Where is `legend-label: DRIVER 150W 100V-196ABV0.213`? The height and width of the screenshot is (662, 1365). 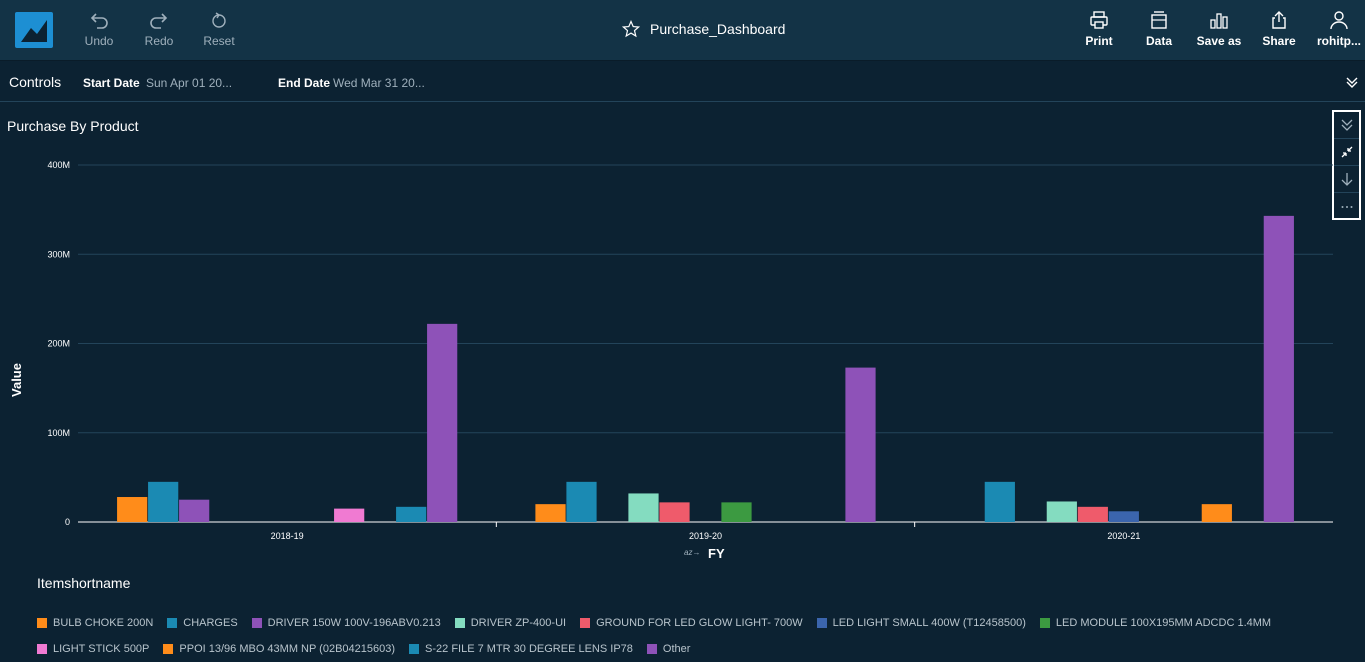
legend-label: DRIVER 150W 100V-196ABV0.213 is located at coordinates (354, 623).